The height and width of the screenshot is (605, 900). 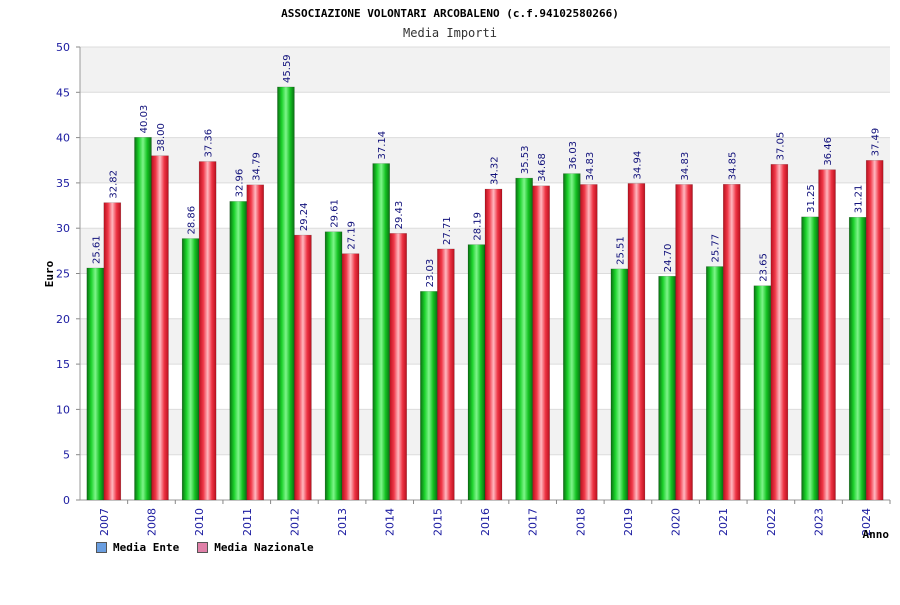 I want to click on x-tick-label: 2018, so click(x=580, y=522).